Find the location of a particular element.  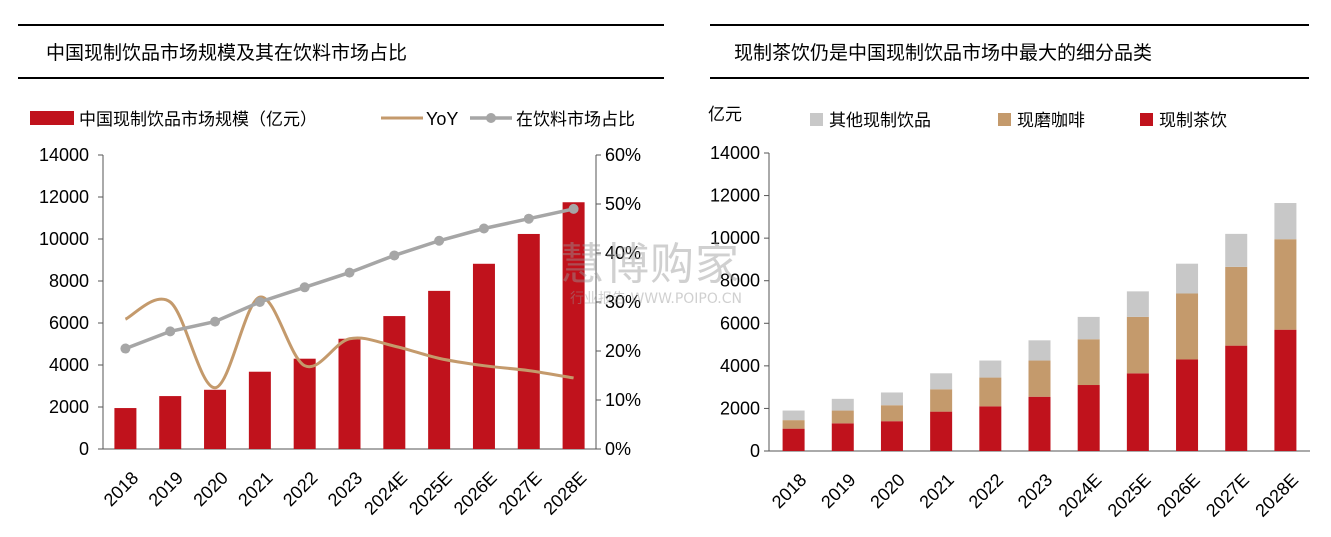

x-tick-label: 2020 is located at coordinates (210, 489).